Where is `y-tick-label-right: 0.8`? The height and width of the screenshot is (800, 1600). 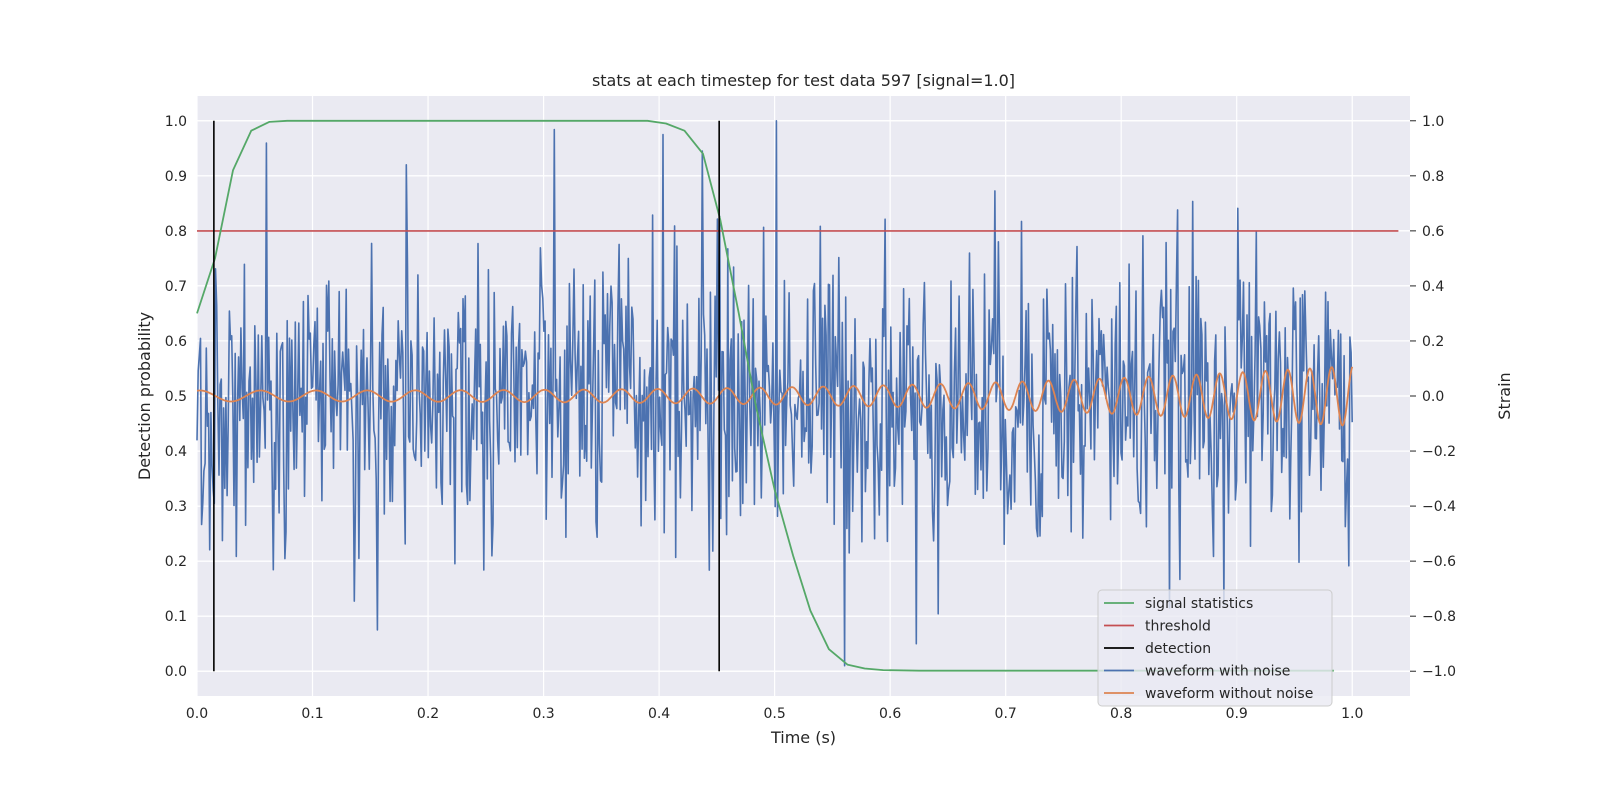 y-tick-label-right: 0.8 is located at coordinates (1433, 177).